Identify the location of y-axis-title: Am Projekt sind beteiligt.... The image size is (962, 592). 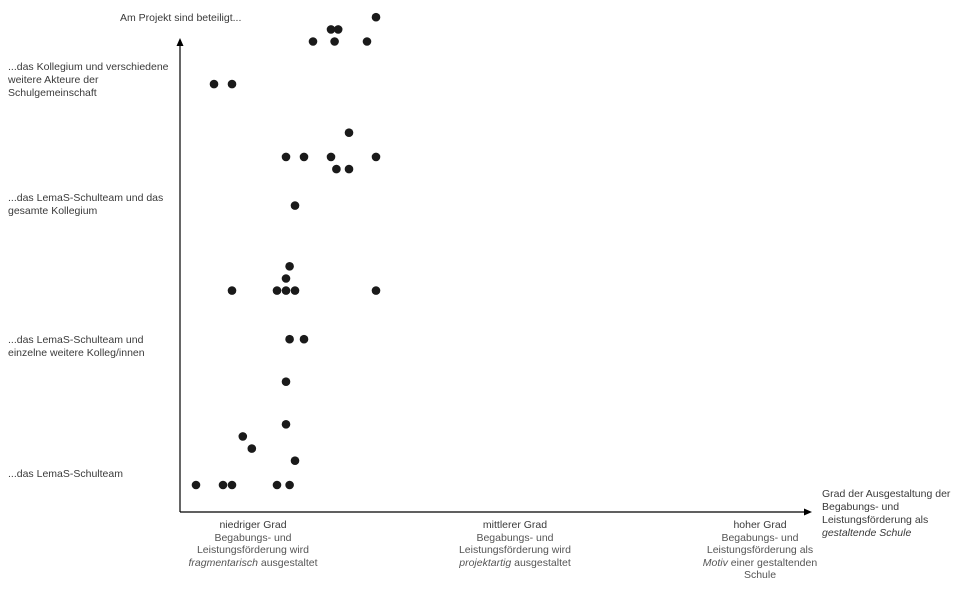
(181, 18).